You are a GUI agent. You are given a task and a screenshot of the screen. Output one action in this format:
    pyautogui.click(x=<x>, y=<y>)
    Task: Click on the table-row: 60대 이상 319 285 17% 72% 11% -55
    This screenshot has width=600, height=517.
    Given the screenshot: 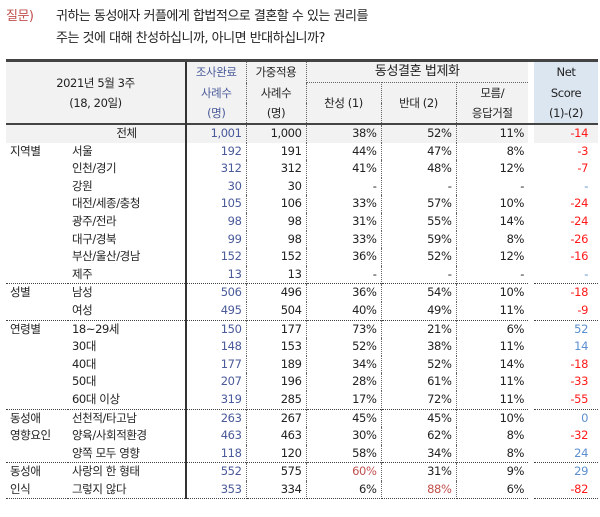 What is the action you would take?
    pyautogui.click(x=302, y=399)
    